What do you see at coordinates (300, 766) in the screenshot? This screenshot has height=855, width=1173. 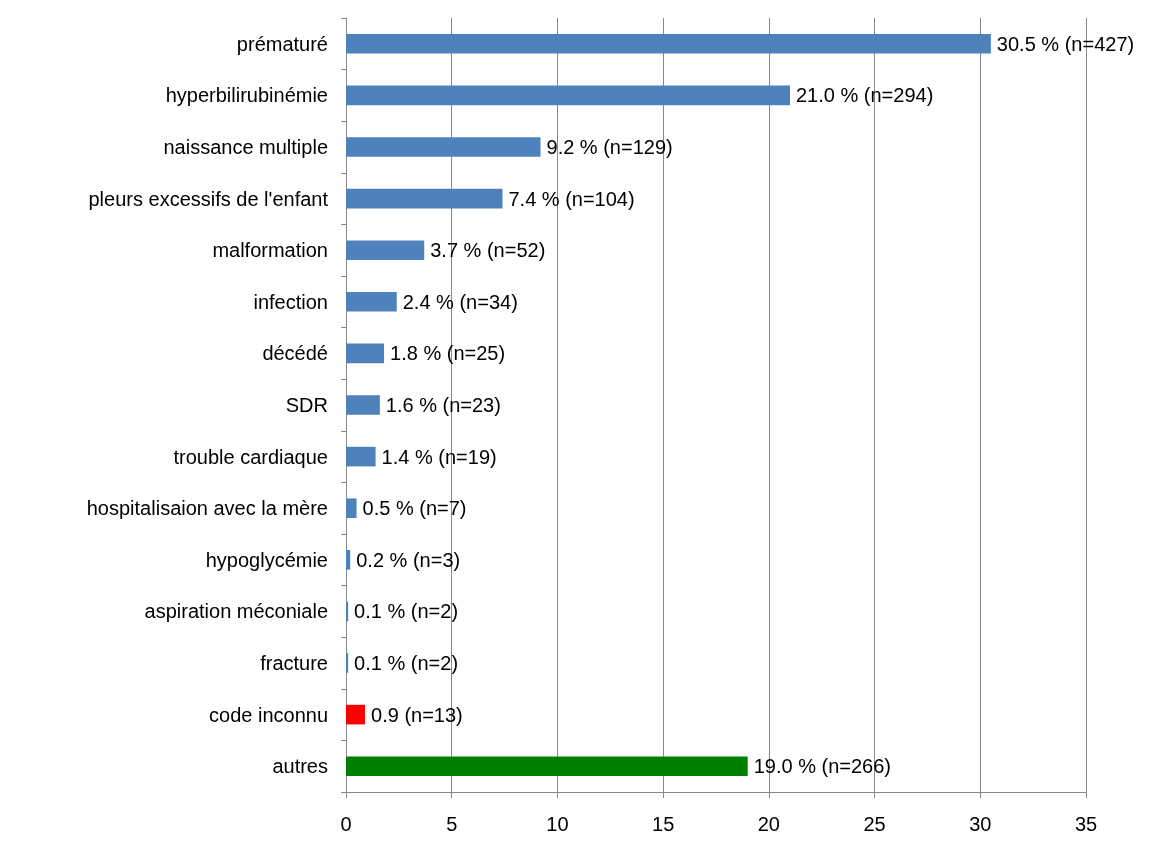 I see `y-tick-label: autres` at bounding box center [300, 766].